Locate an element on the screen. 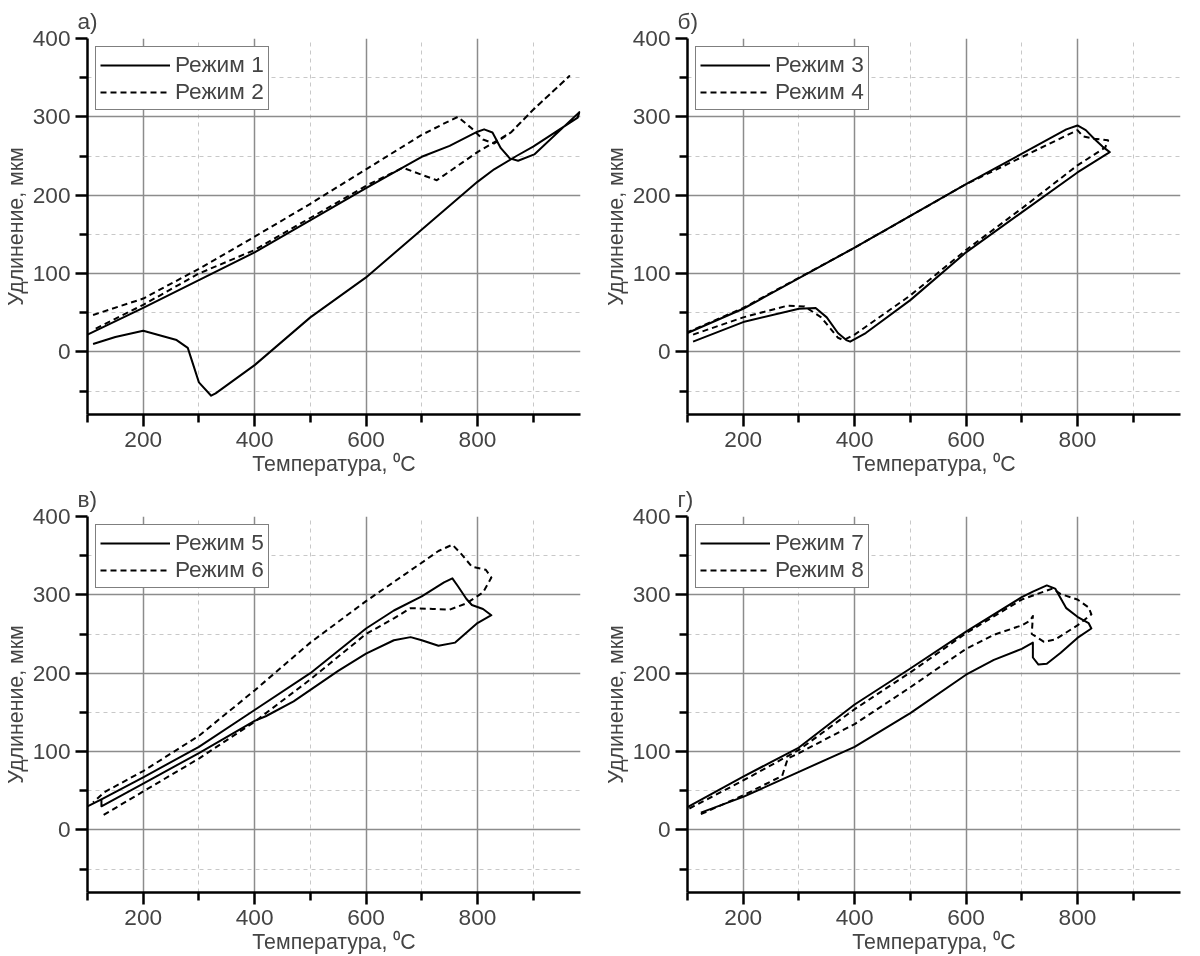 The height and width of the screenshot is (956, 1200). legend-label: Режим 5 is located at coordinates (219, 542).